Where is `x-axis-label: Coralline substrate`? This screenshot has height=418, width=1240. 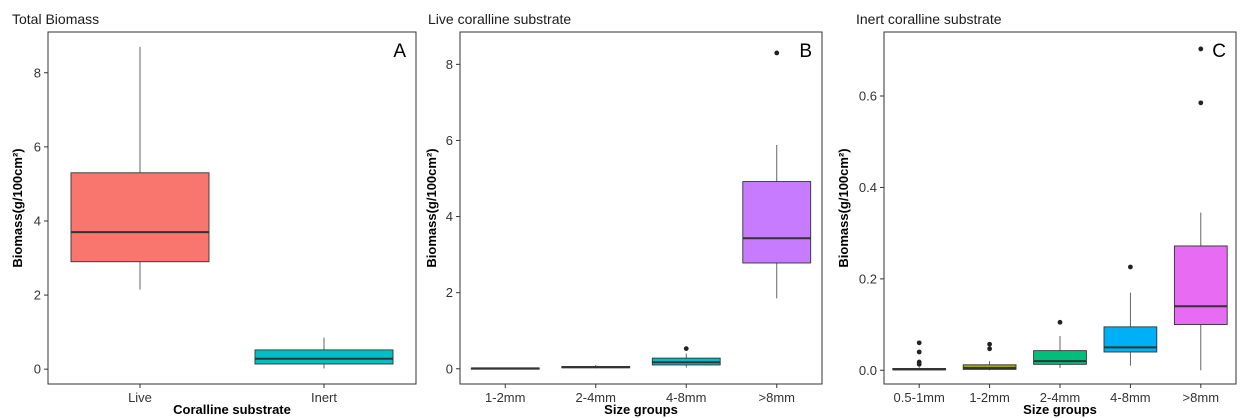 x-axis-label: Coralline substrate is located at coordinates (232, 409).